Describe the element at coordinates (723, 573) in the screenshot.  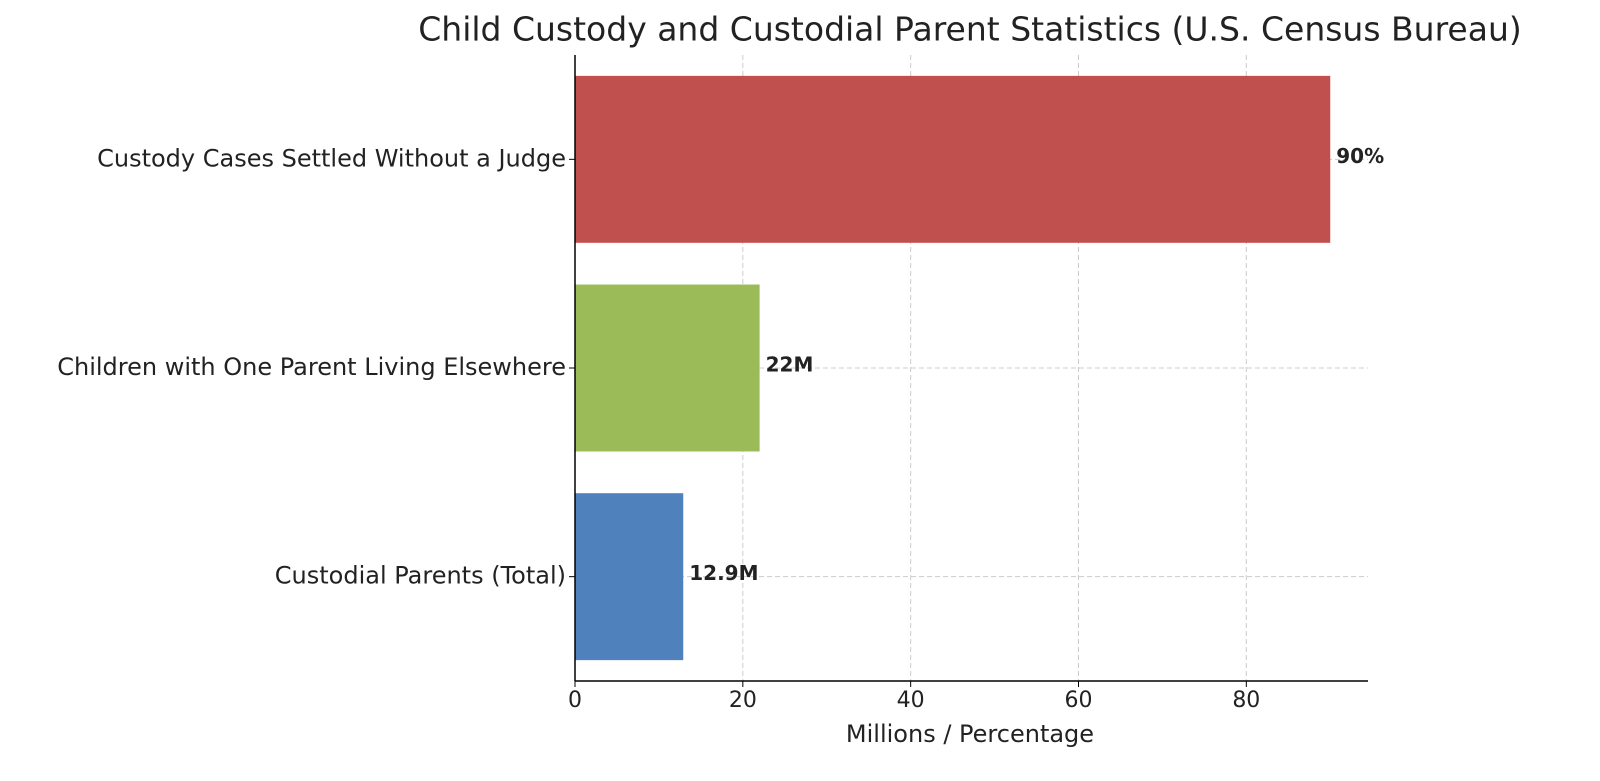
I see `value-label: 12.9M` at that location.